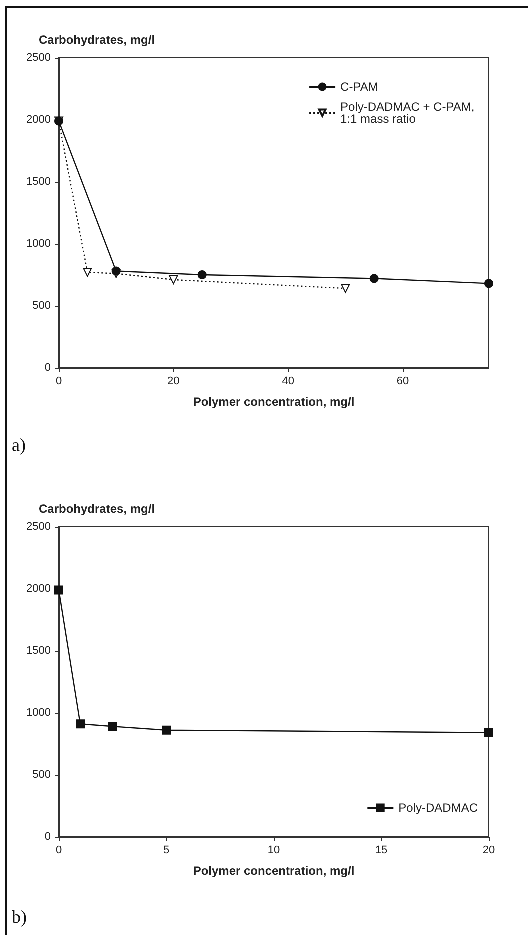 The image size is (528, 935). Describe the element at coordinates (381, 850) in the screenshot. I see `x-tick-label: 15` at that location.